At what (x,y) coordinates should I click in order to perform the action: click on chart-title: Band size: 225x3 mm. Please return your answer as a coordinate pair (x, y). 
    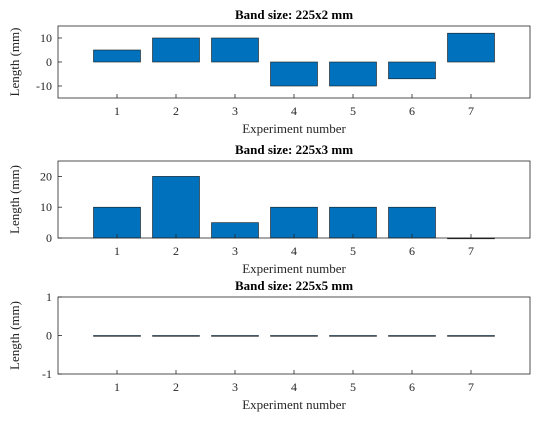
    Looking at the image, I should click on (294, 149).